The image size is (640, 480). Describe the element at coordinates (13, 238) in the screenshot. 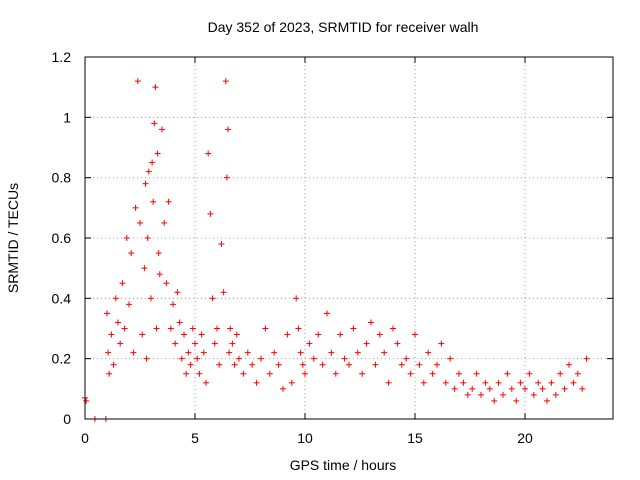

I see `y-axis-label: SRMTID / TECUs` at that location.